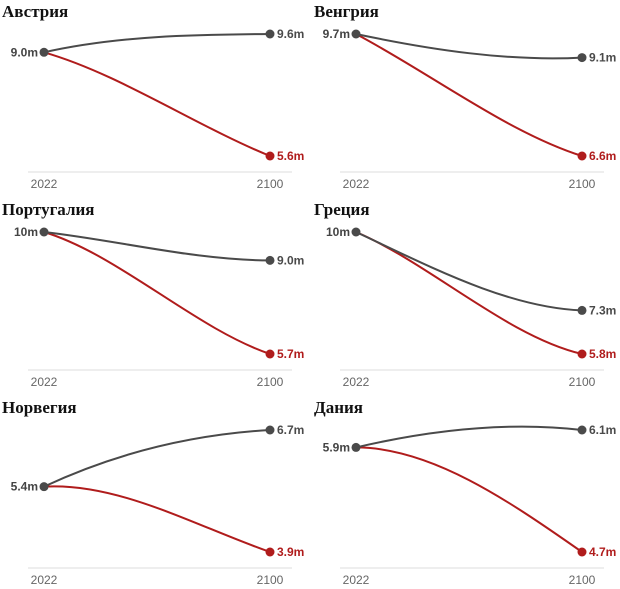 This screenshot has width=620, height=589. Describe the element at coordinates (290, 354) in the screenshot. I see `low-end-label: 5.7m` at that location.